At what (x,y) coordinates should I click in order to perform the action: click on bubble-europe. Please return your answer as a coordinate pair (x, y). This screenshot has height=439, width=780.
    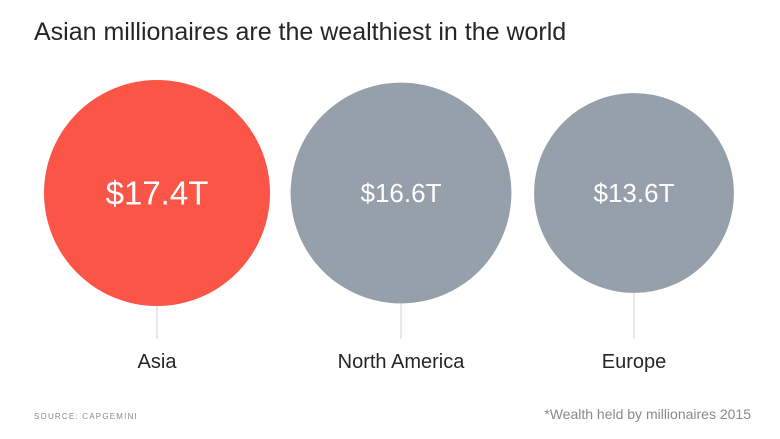
    Looking at the image, I should click on (634, 193).